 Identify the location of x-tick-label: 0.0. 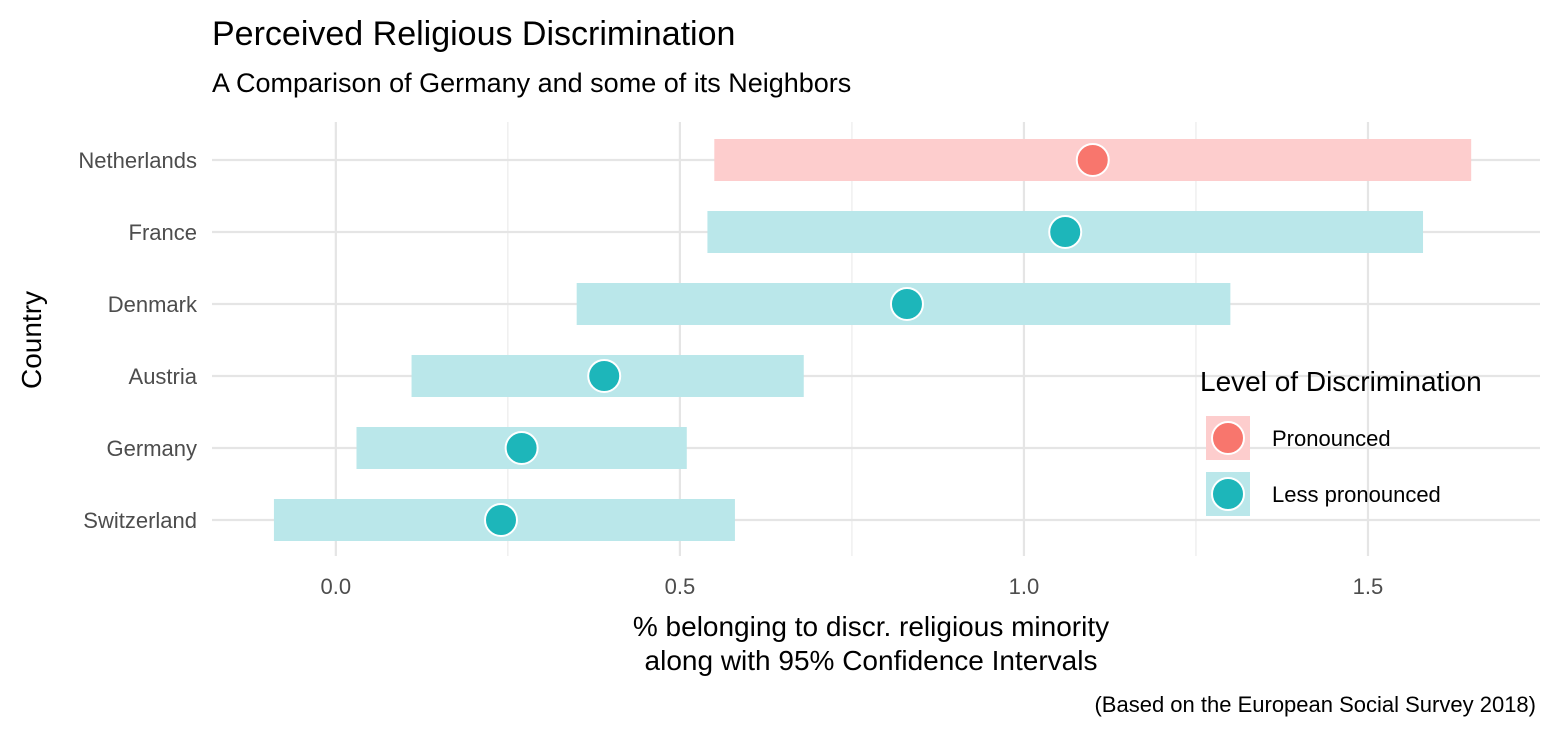
(336, 586).